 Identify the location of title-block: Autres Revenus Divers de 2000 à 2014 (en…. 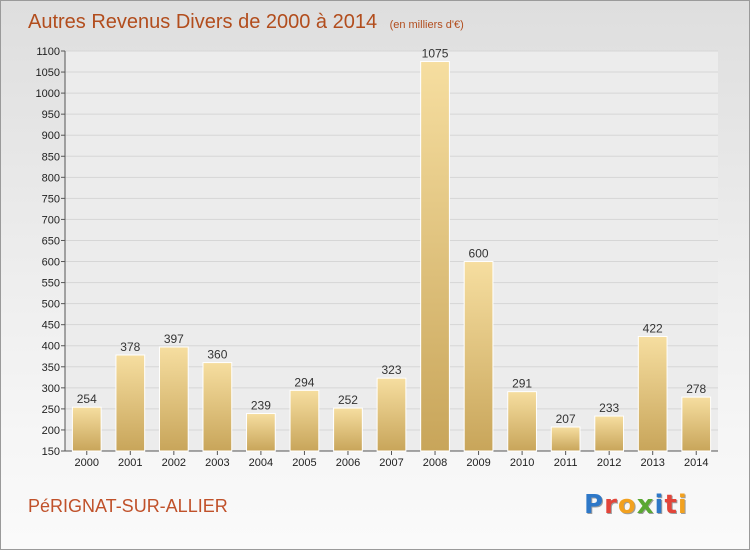
(246, 22).